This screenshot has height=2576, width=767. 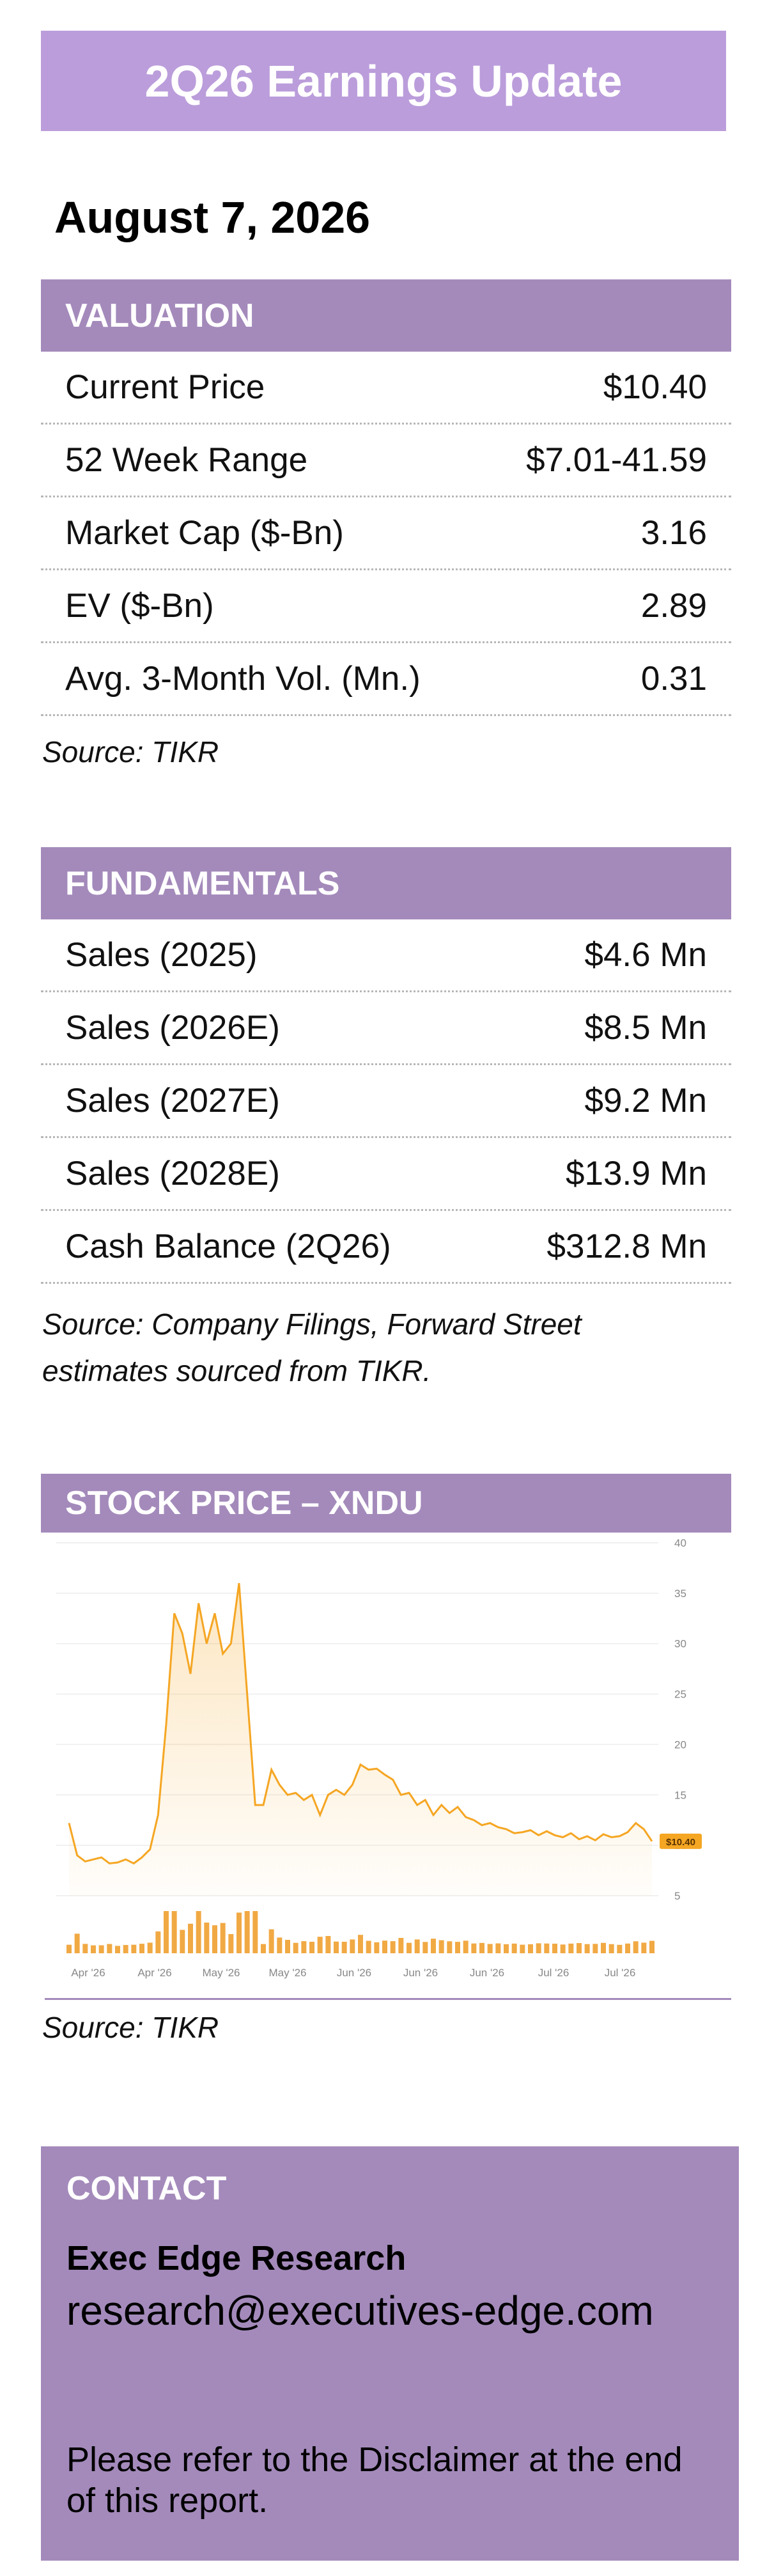 I want to click on fundamentals-heading: FUNDAMENTALS, so click(x=202, y=883).